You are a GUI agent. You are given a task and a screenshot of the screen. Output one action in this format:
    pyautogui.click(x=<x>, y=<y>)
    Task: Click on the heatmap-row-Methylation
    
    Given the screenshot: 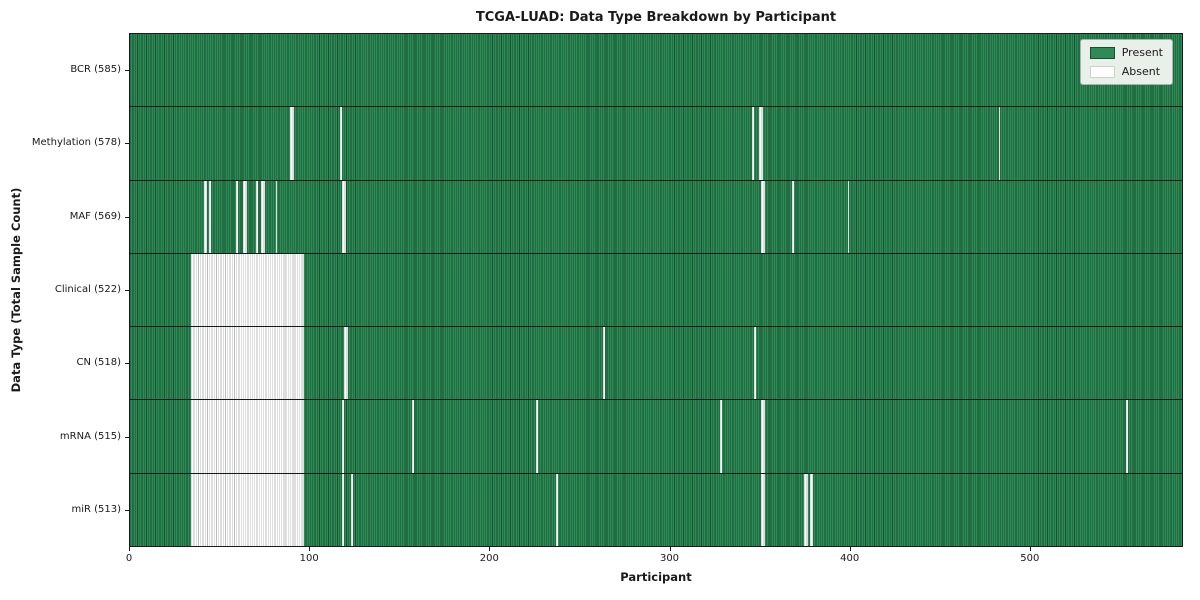 What is the action you would take?
    pyautogui.click(x=656, y=144)
    